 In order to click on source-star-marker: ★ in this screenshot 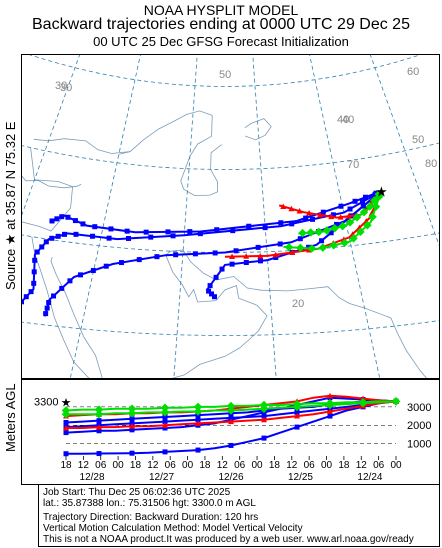, I will do `click(381, 191)`.